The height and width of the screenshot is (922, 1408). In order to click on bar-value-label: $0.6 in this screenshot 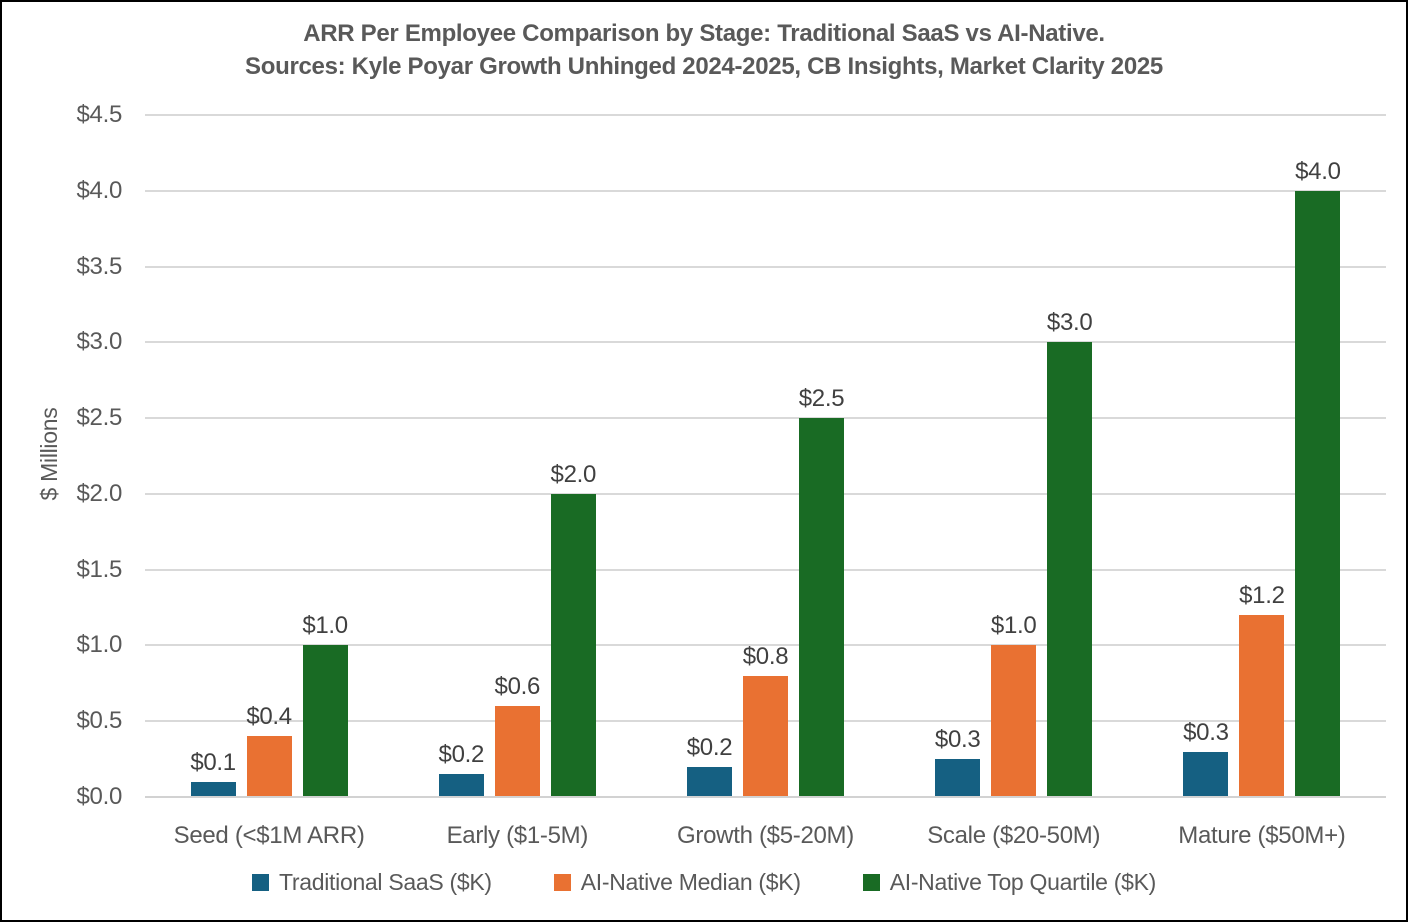, I will do `click(517, 687)`.